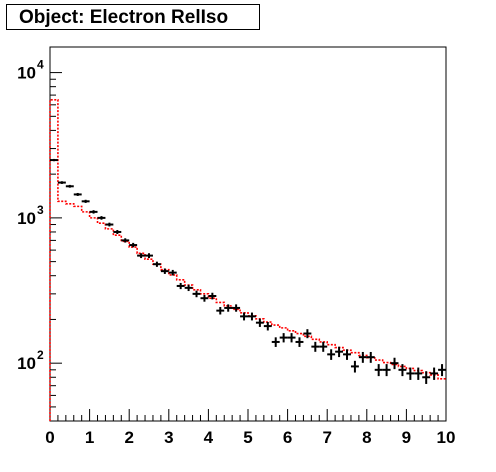 The image size is (496, 472). What do you see at coordinates (406, 437) in the screenshot?
I see `x-tick-label: 9` at bounding box center [406, 437].